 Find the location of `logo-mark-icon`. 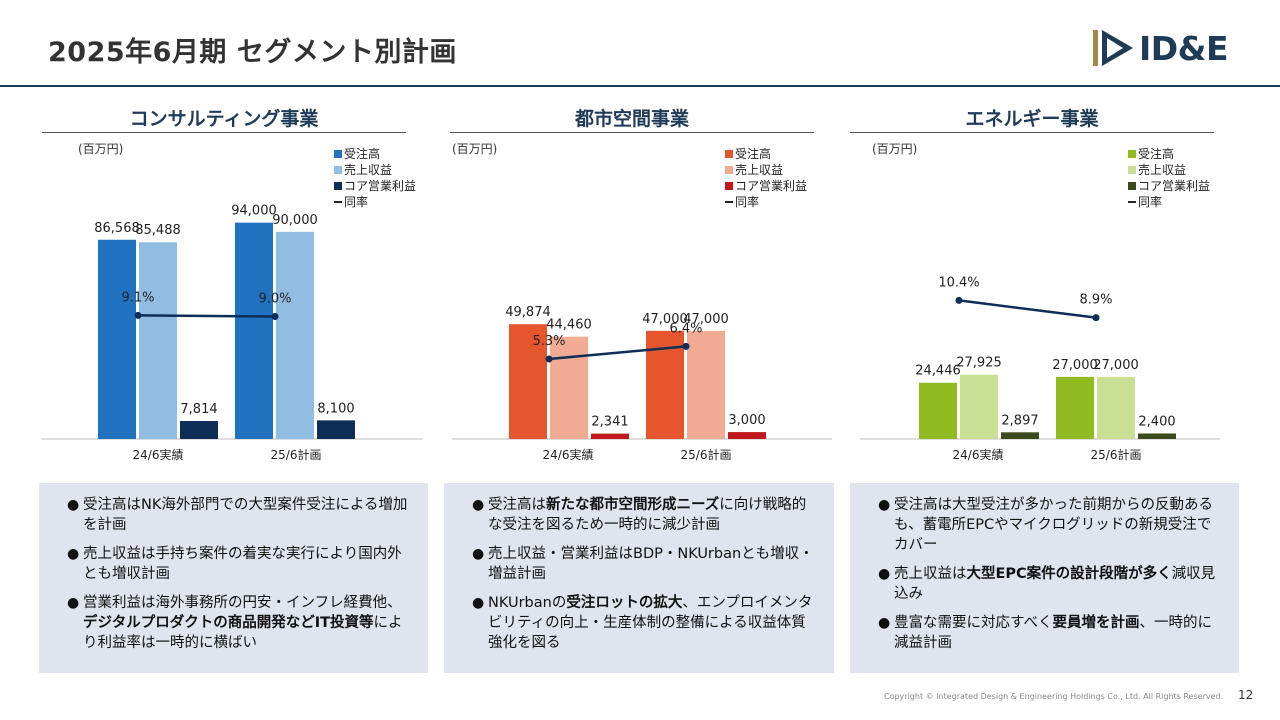

logo-mark-icon is located at coordinates (1113, 48).